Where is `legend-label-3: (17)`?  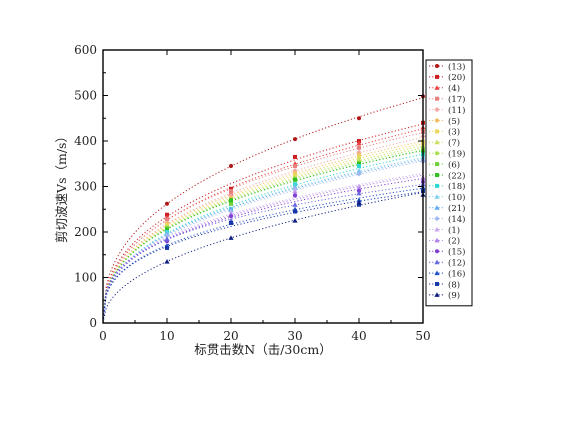 legend-label-3: (17) is located at coordinates (456, 99).